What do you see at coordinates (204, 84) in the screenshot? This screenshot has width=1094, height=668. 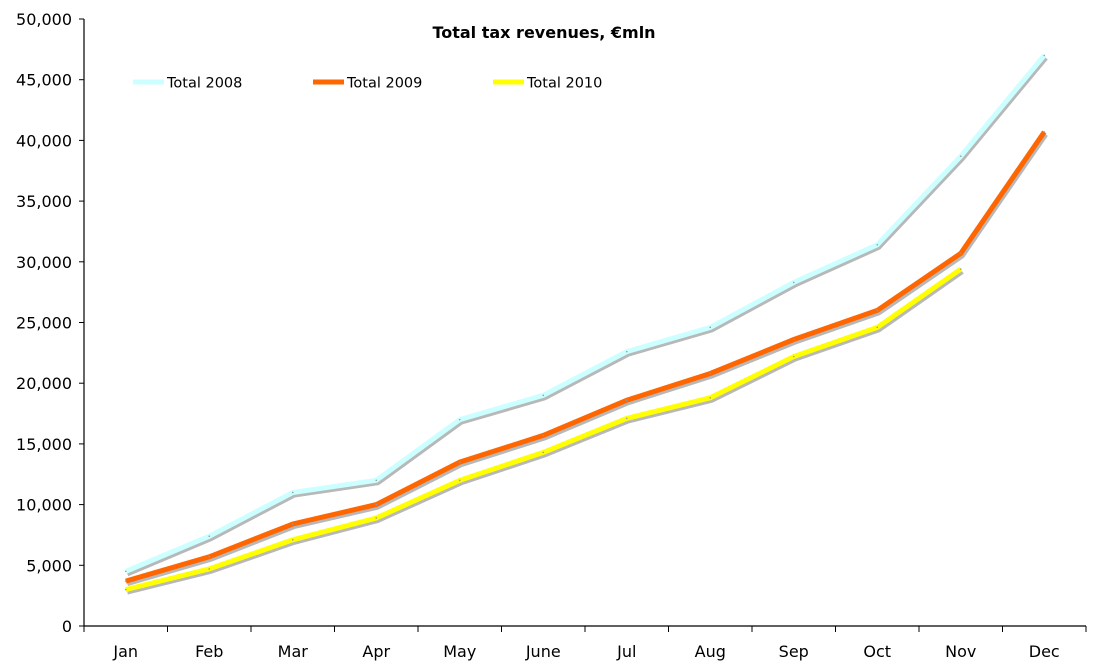 I see `legend-label: Total 2008` at bounding box center [204, 84].